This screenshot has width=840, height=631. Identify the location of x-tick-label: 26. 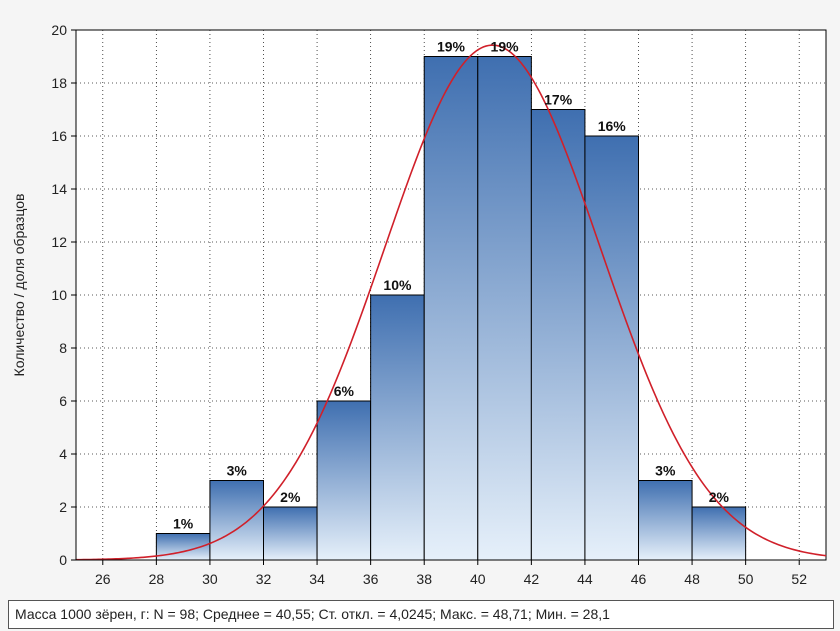
(103, 579).